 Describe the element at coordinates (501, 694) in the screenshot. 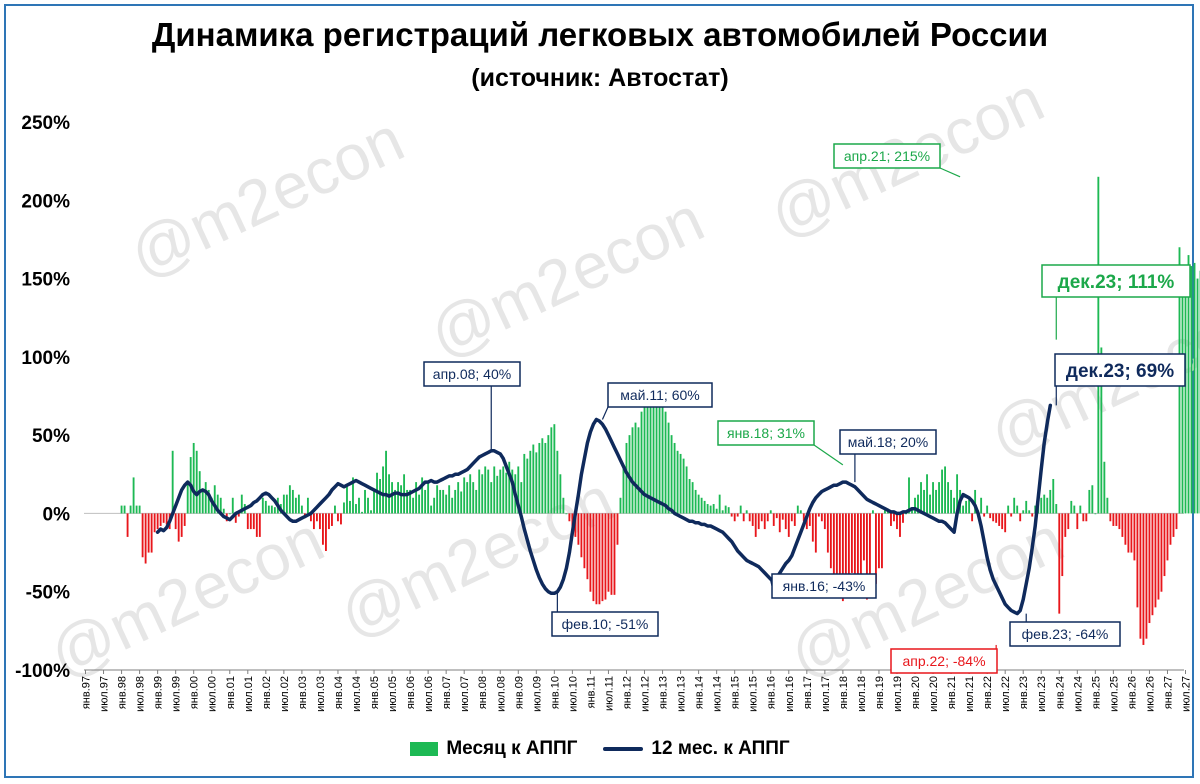

I see `x-tick-label: июл.08` at that location.